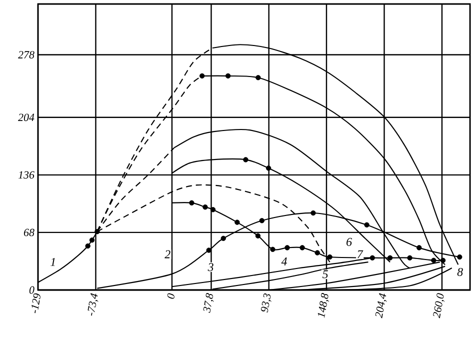 This screenshot has width=471, height=340. What do you see at coordinates (170, 296) in the screenshot?
I see `x-tick-label: 0` at bounding box center [170, 296].